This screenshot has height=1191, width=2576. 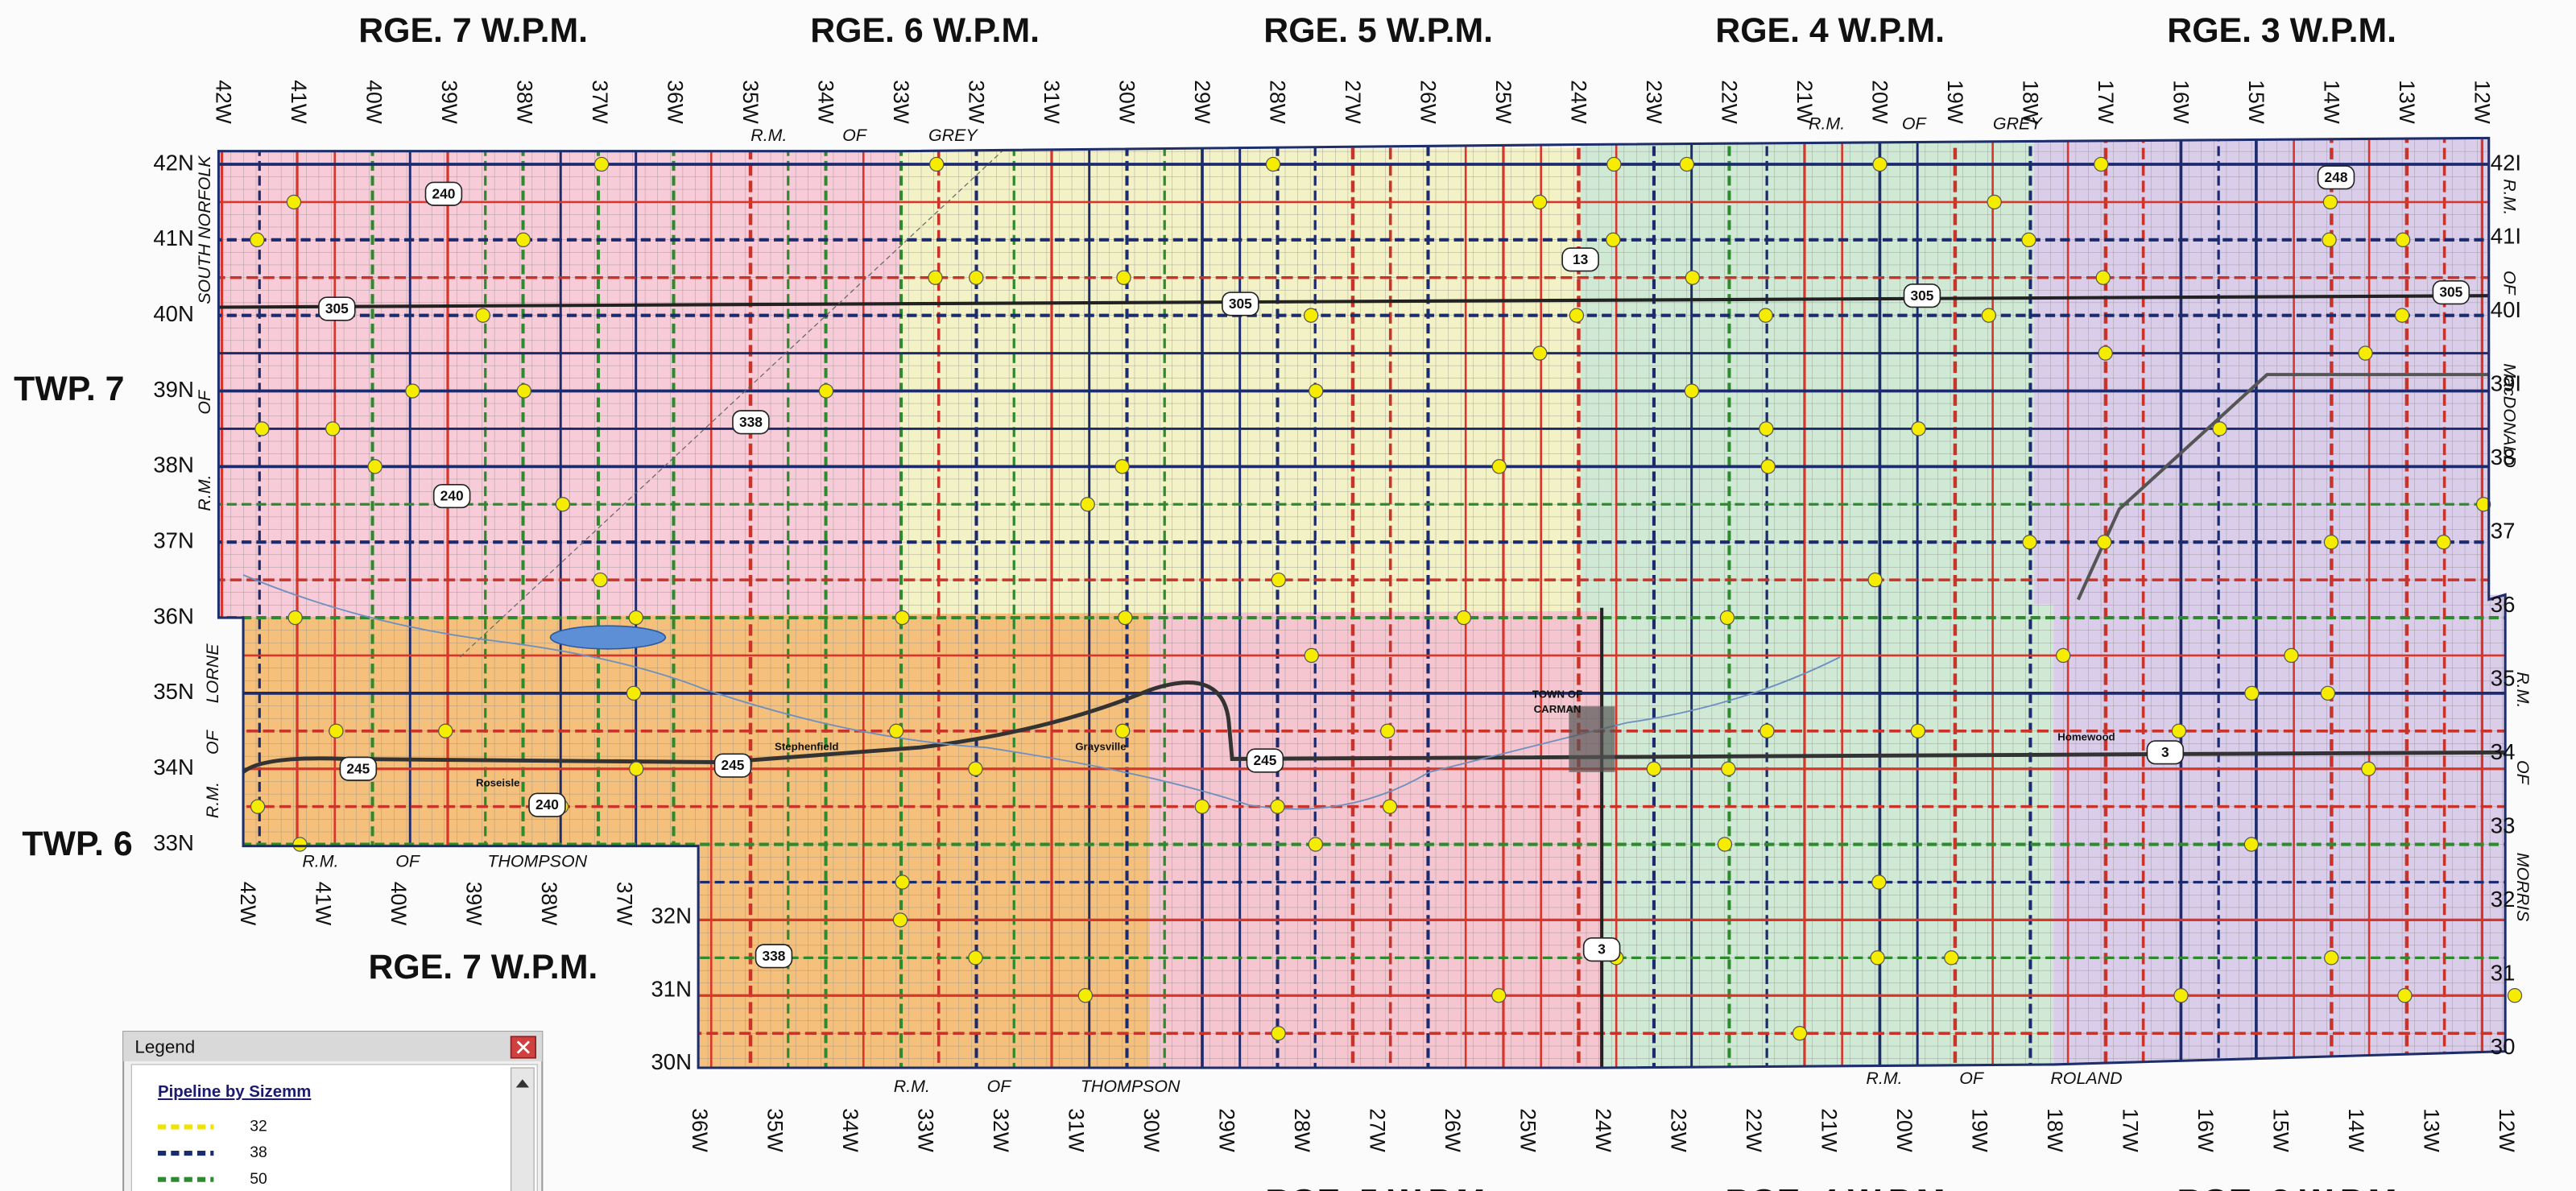 What do you see at coordinates (522, 1083) in the screenshot?
I see `scroll-arrow` at bounding box center [522, 1083].